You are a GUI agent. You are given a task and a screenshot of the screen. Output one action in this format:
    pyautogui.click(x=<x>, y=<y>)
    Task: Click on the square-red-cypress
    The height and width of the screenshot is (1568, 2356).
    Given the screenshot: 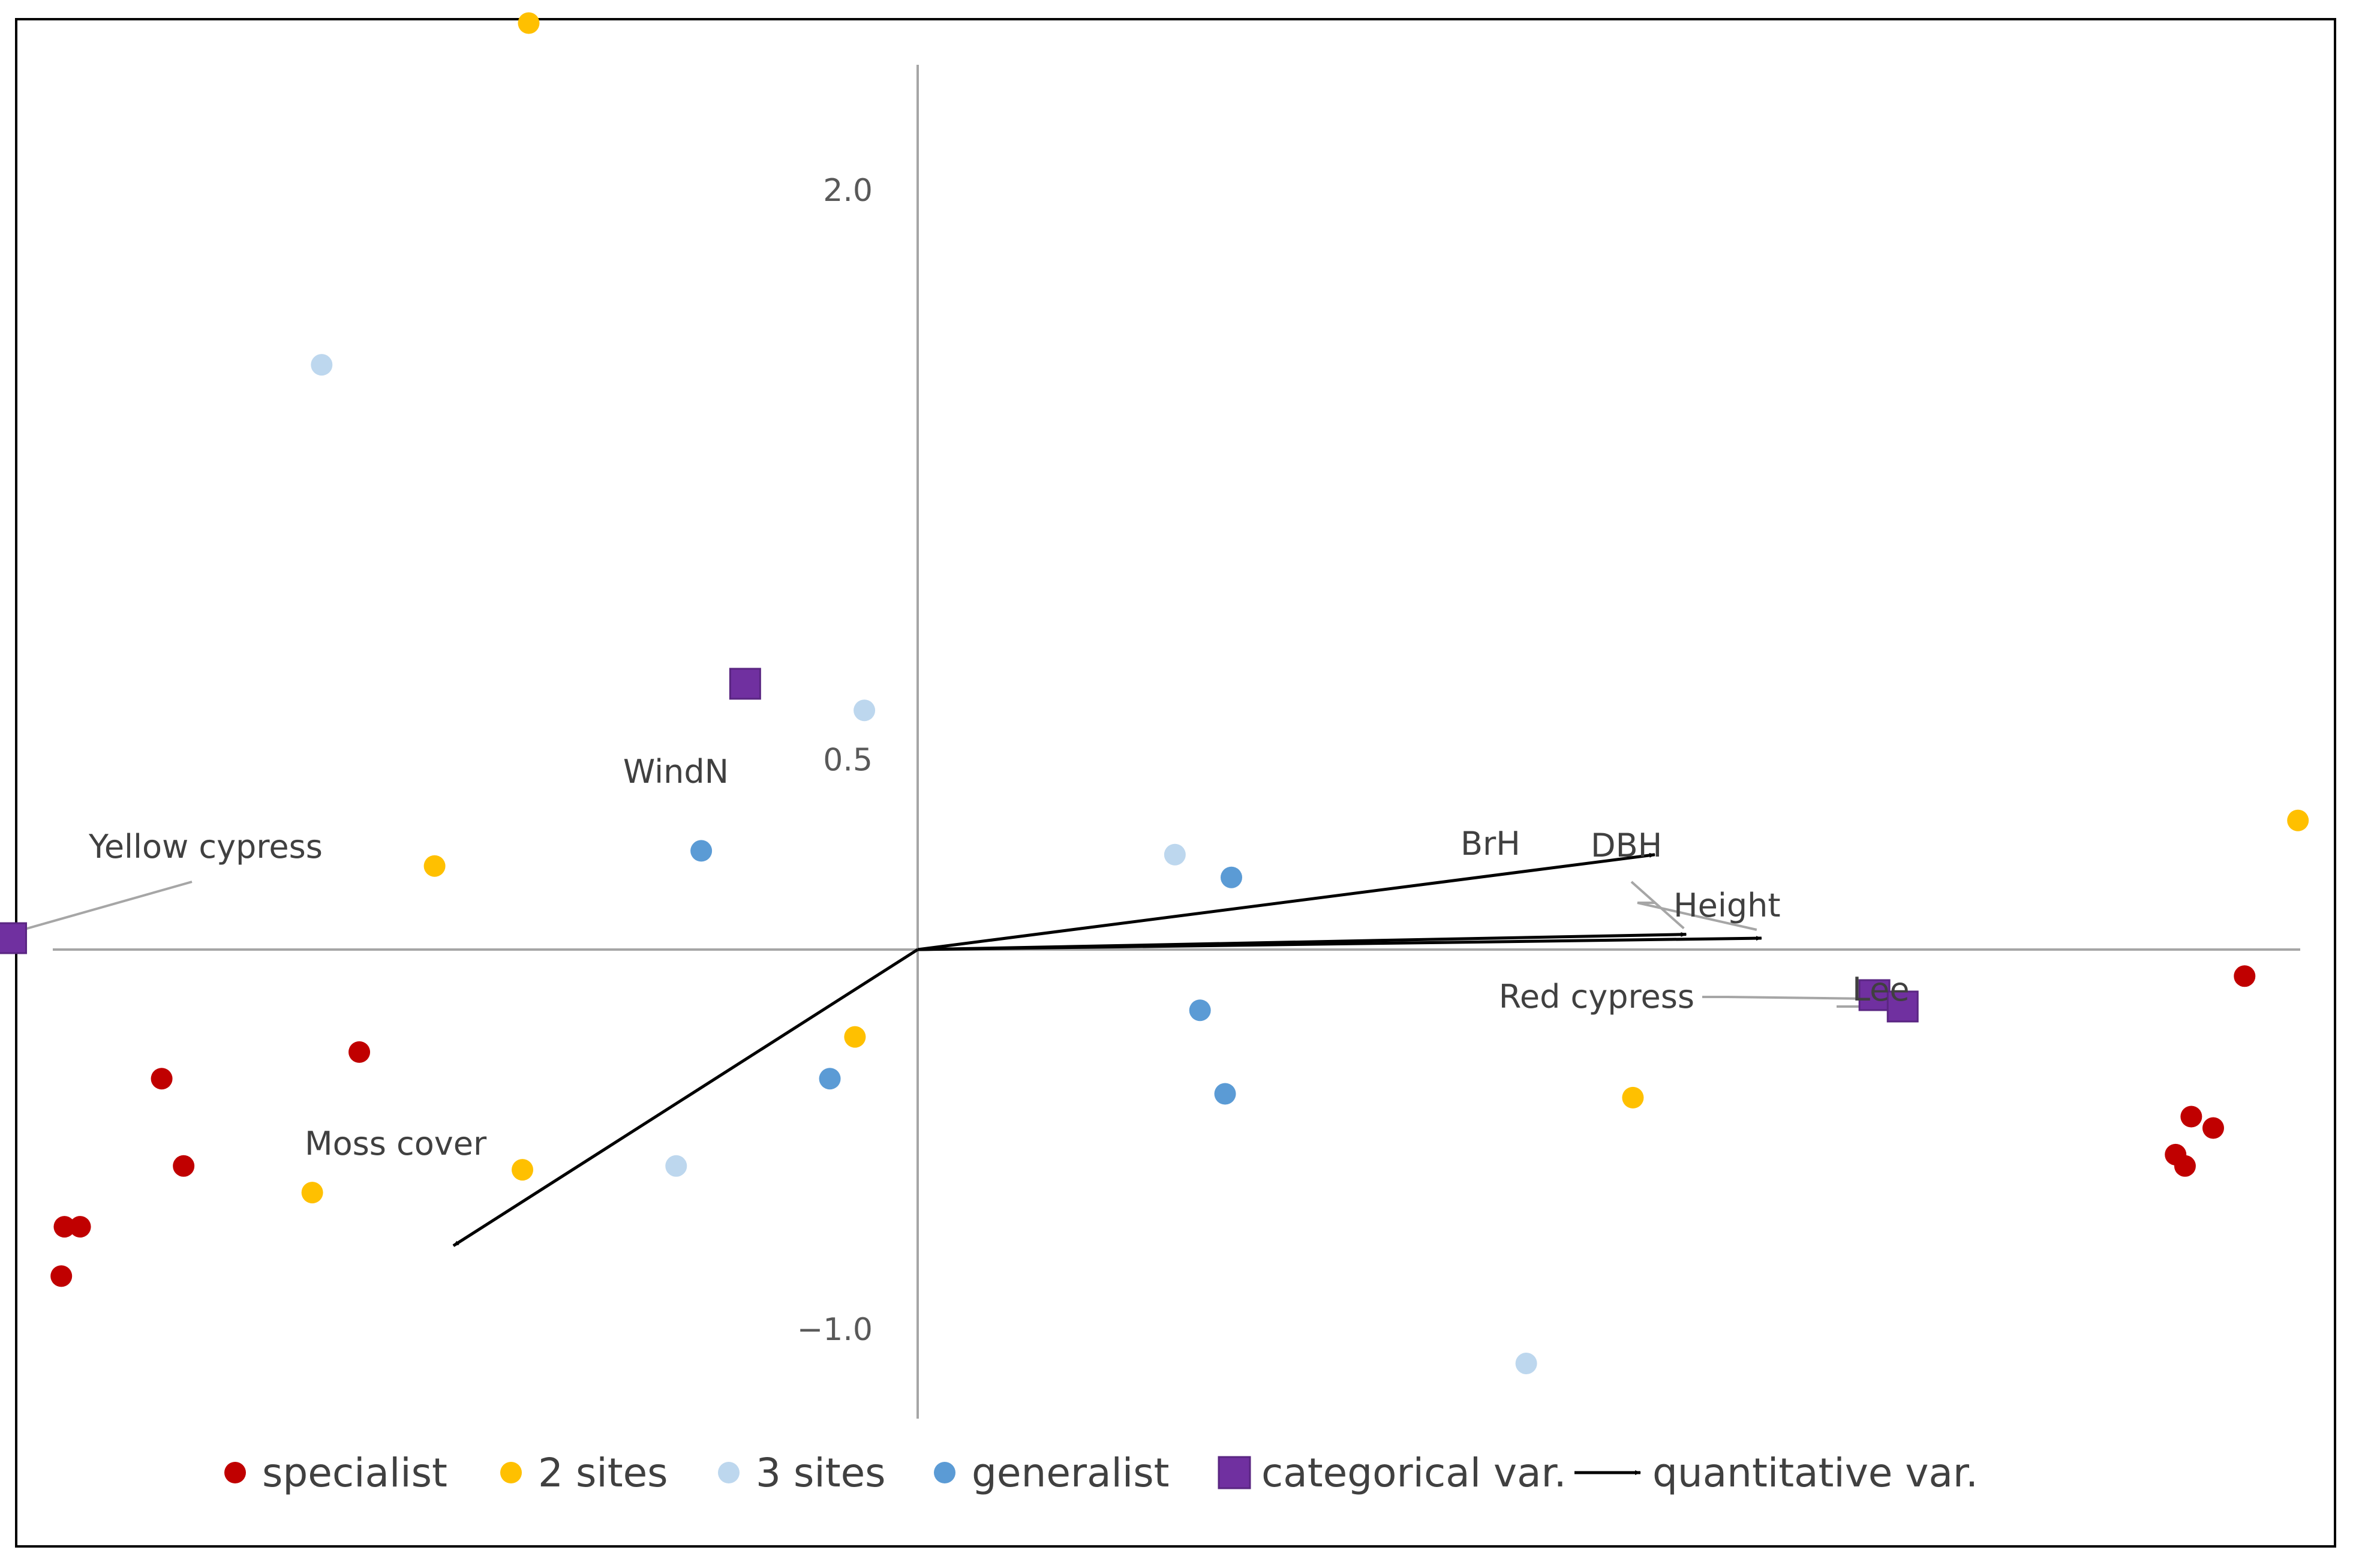 What is the action you would take?
    pyautogui.click(x=1874, y=995)
    